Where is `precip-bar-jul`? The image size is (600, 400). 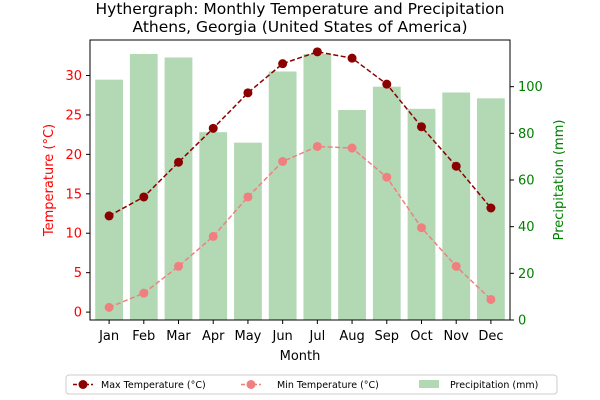 precip-bar-jul is located at coordinates (317, 187).